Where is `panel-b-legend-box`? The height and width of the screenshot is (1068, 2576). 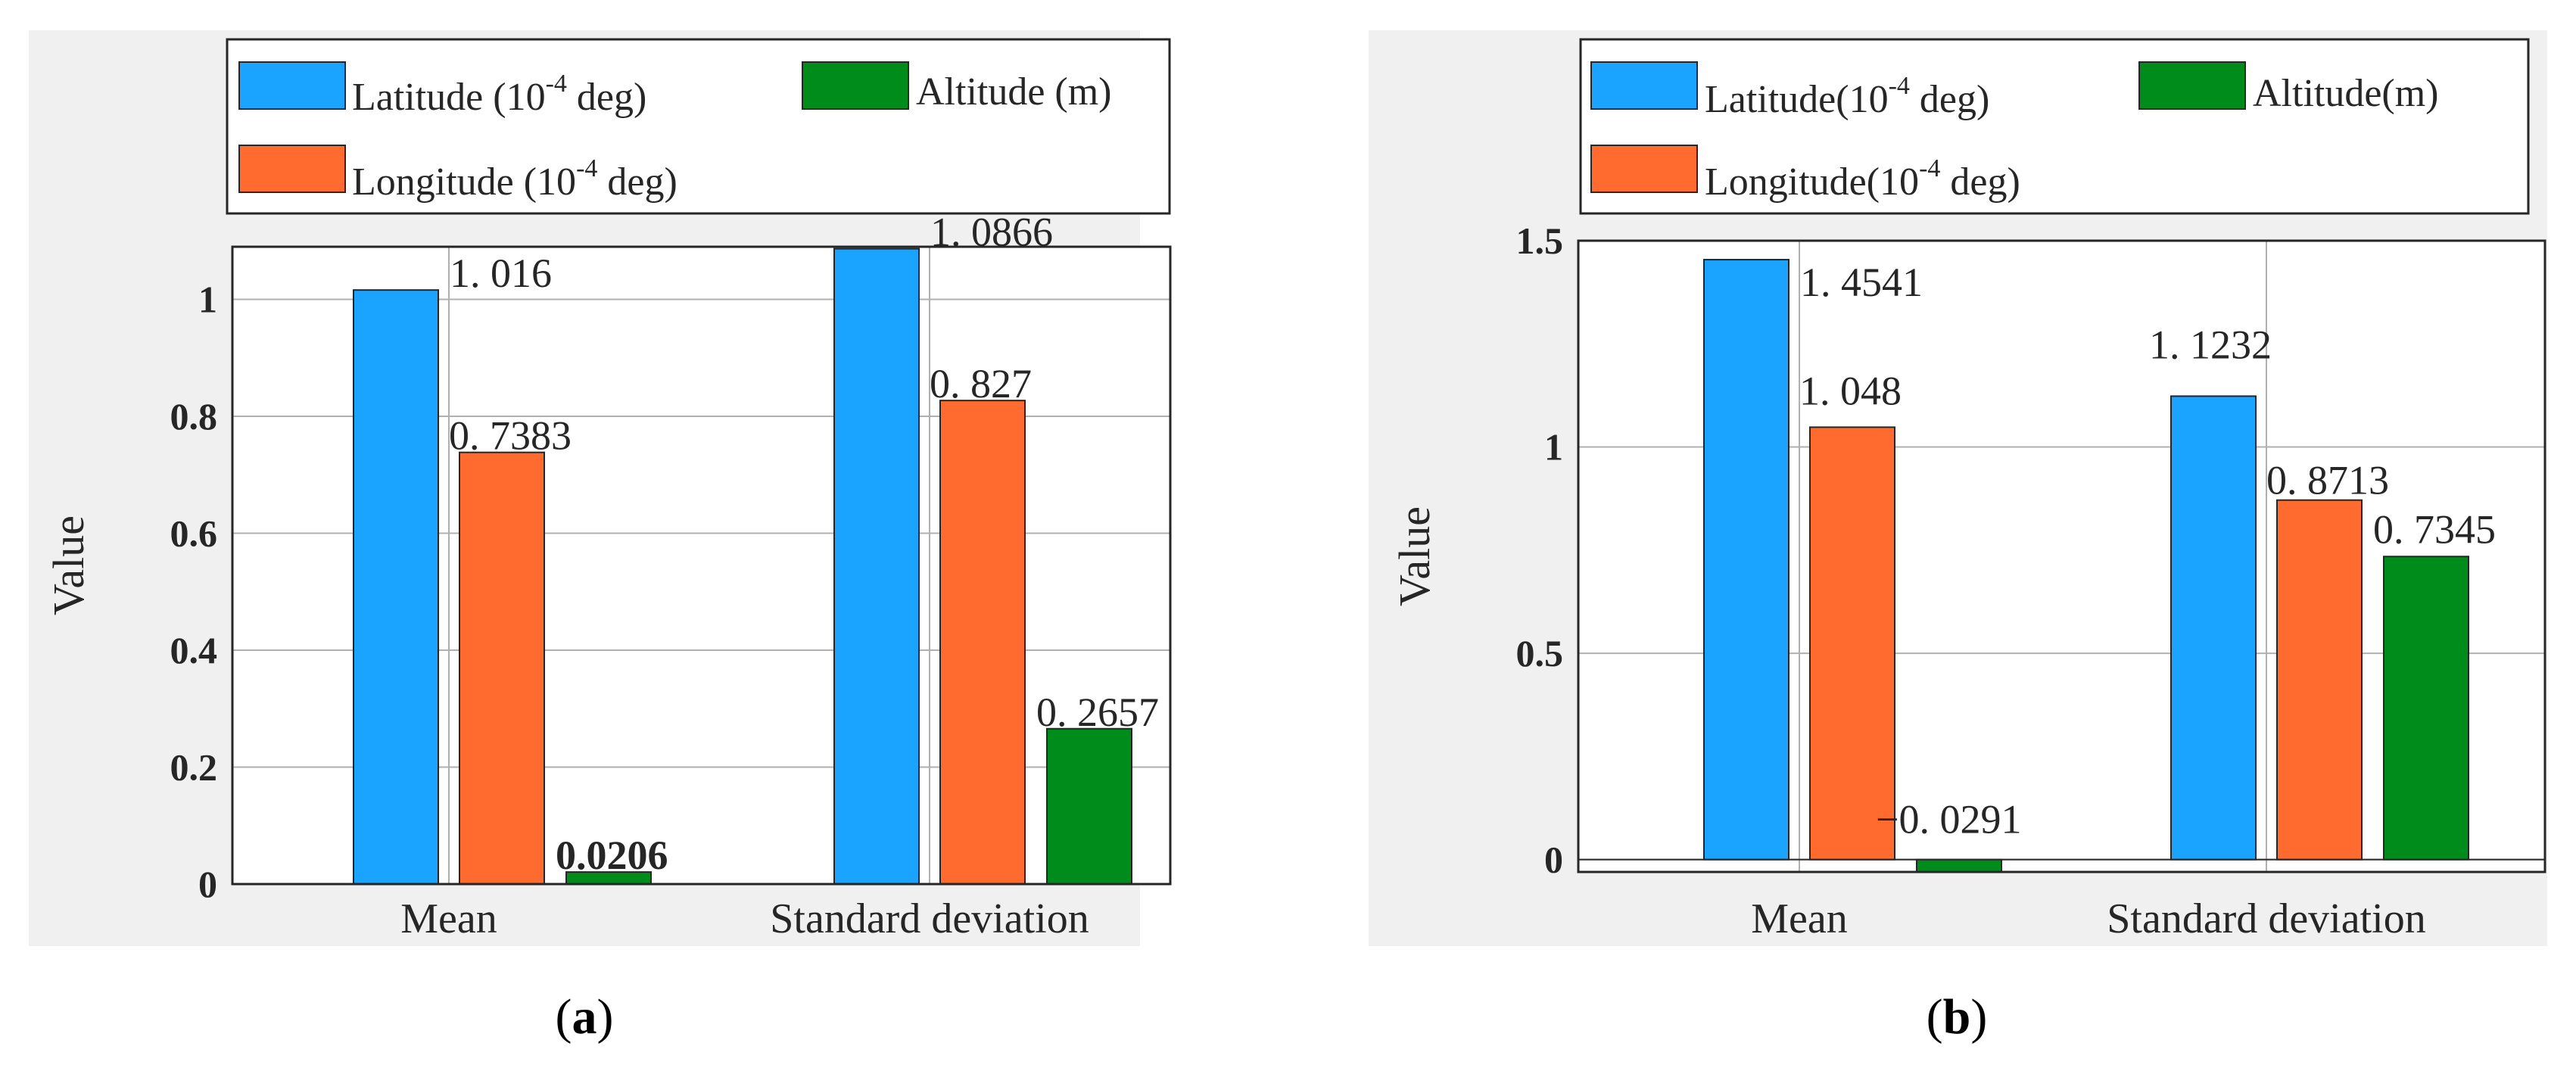 panel-b-legend-box is located at coordinates (2054, 126).